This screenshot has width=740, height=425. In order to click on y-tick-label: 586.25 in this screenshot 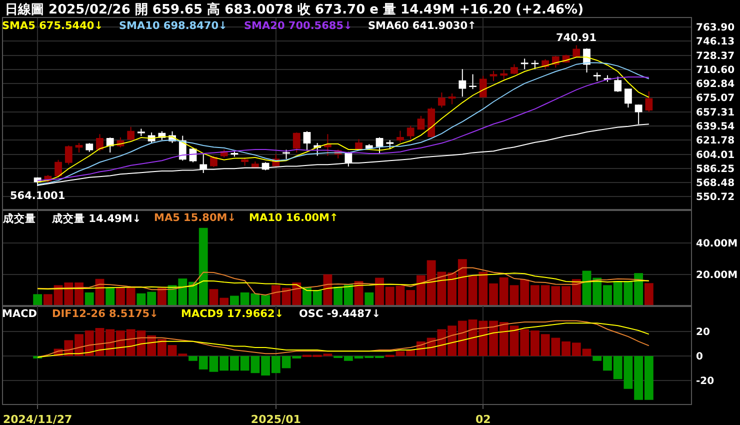, I will do `click(715, 169)`.